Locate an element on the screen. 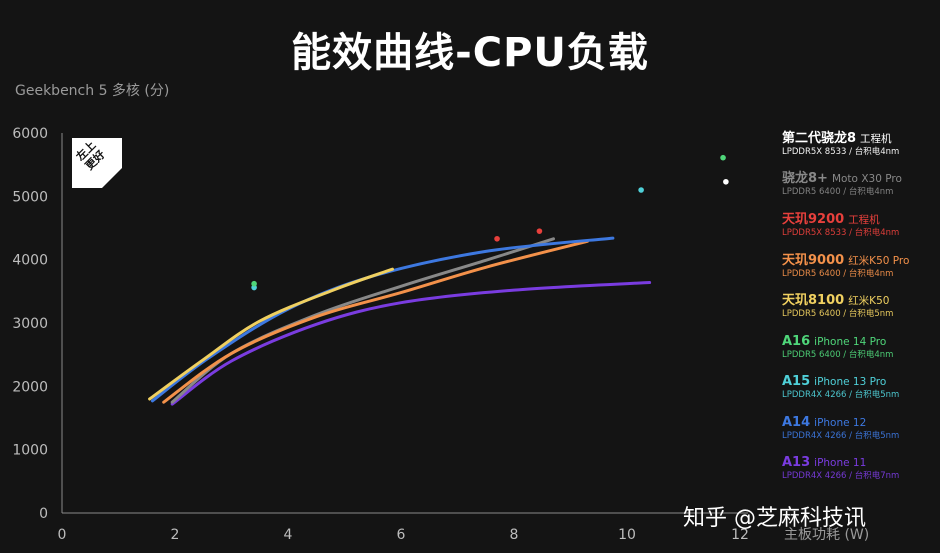 The height and width of the screenshot is (553, 940). legend-series-name: 天玑9000 is located at coordinates (813, 260).